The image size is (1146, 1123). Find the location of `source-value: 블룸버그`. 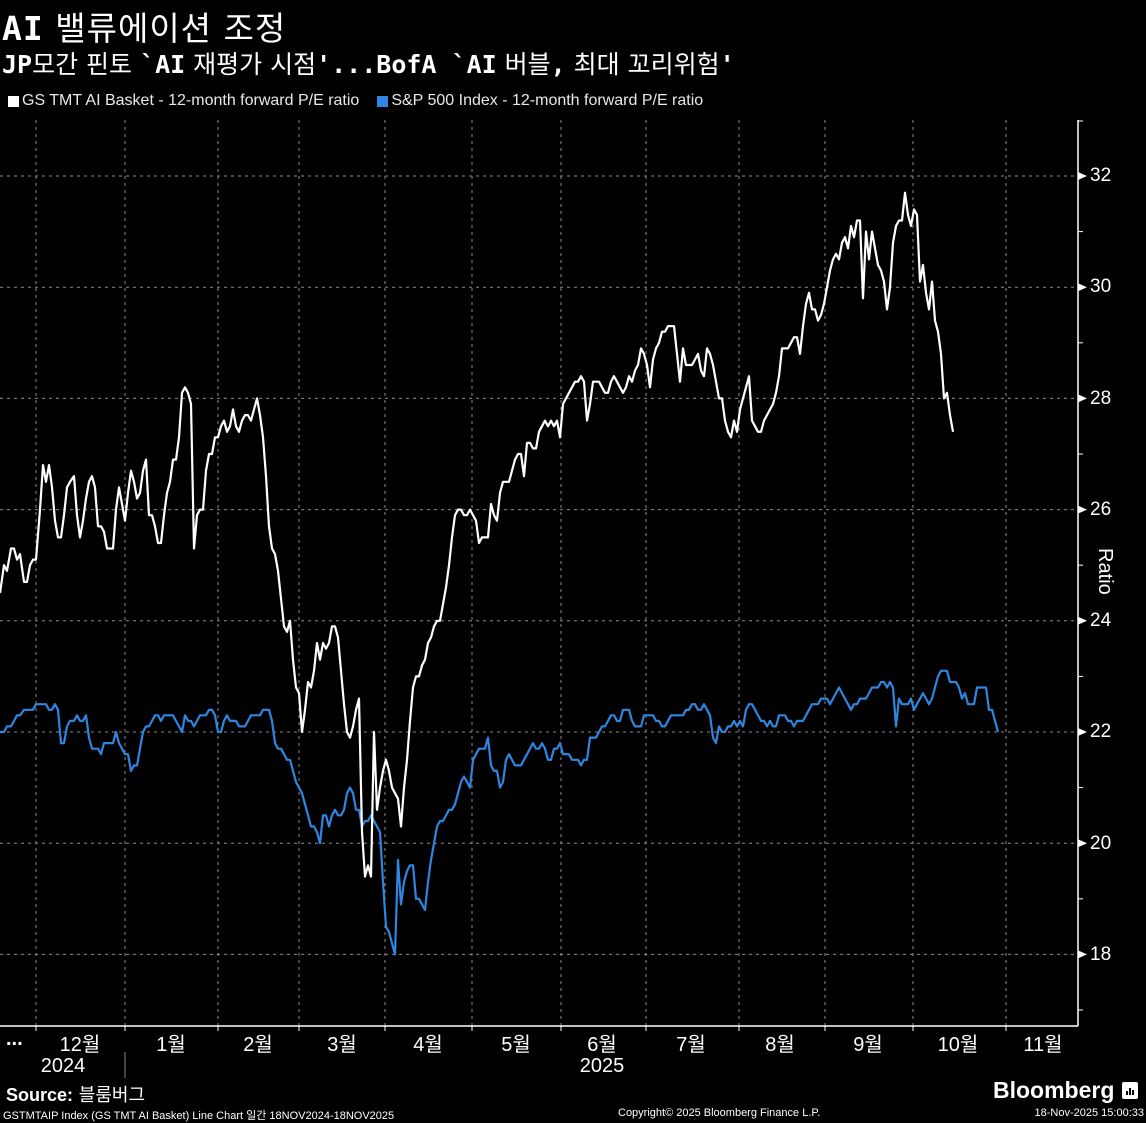

source-value: 블룸버그 is located at coordinates (112, 1095).